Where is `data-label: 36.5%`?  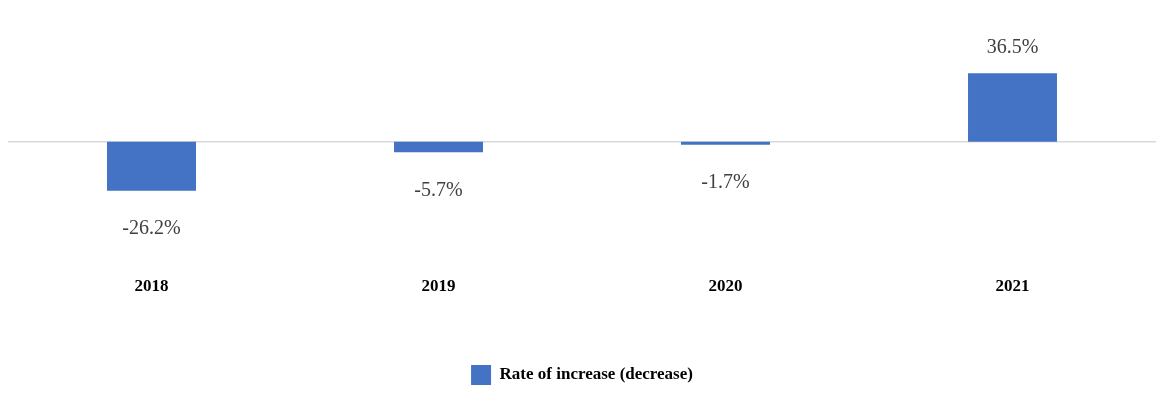 data-label: 36.5% is located at coordinates (1012, 45).